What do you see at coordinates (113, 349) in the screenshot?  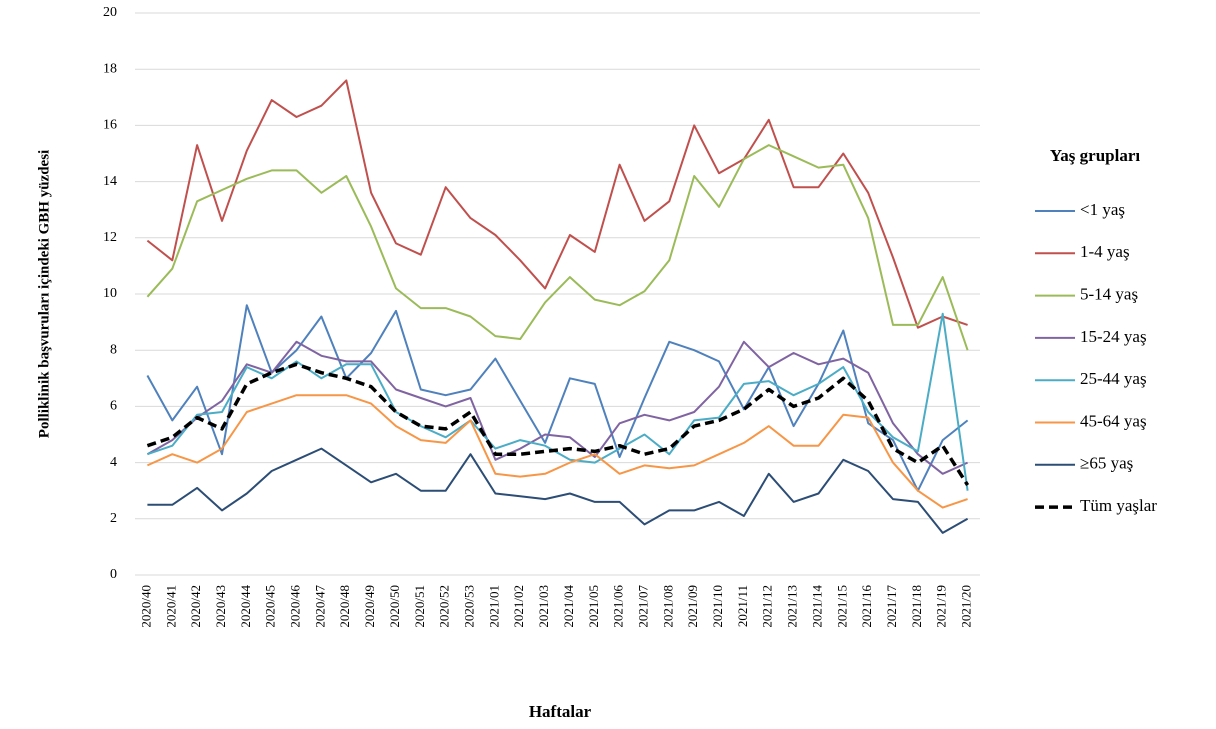 I see `y-tick-label: 8` at bounding box center [113, 349].